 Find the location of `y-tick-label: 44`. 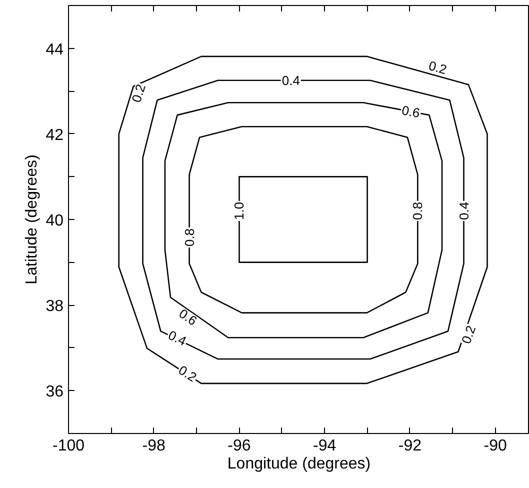

y-tick-label: 44 is located at coordinates (55, 49).